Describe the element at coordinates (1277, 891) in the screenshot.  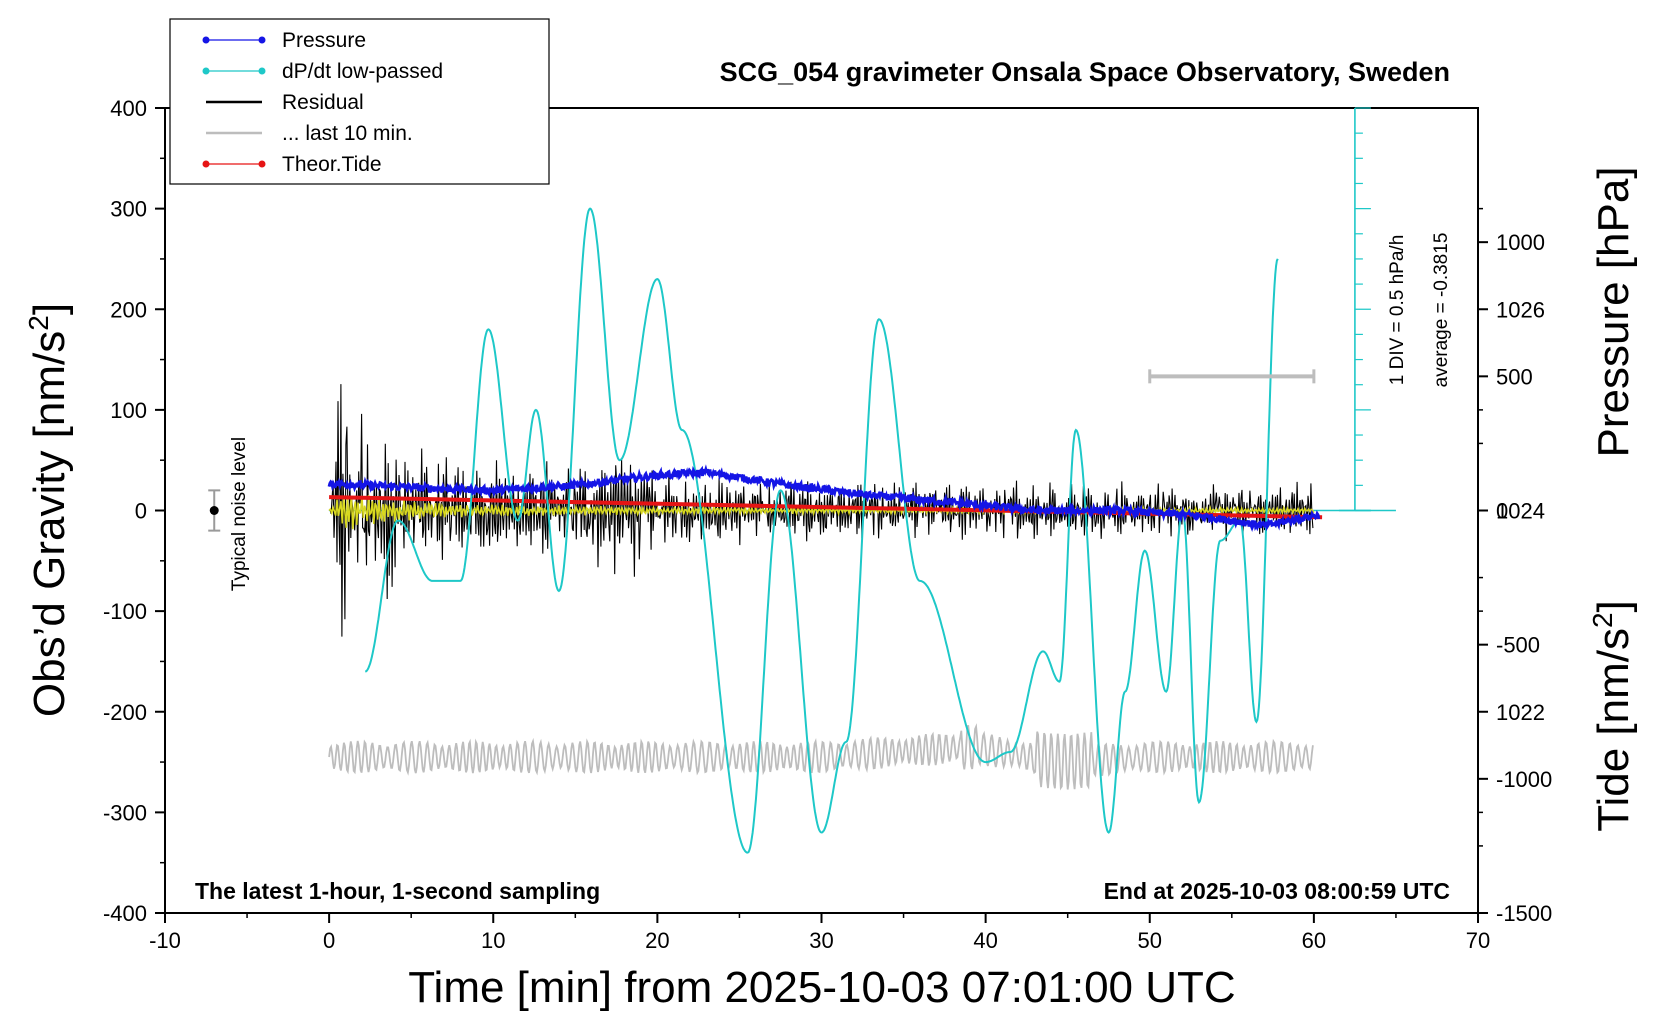
I see `subtitle-right: End at 2025-10-03 08:00:59 UTC` at that location.